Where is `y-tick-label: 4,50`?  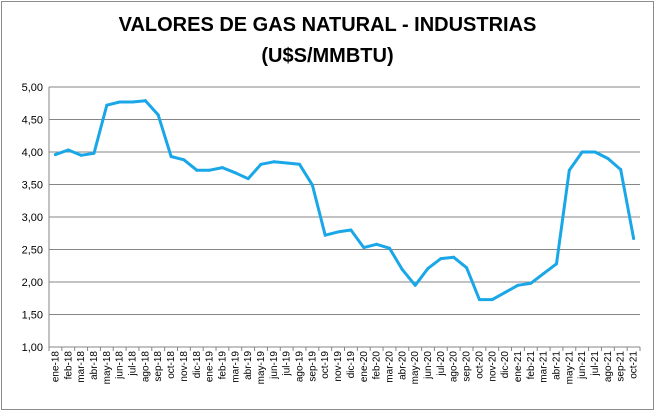 y-tick-label: 4,50 is located at coordinates (32, 121).